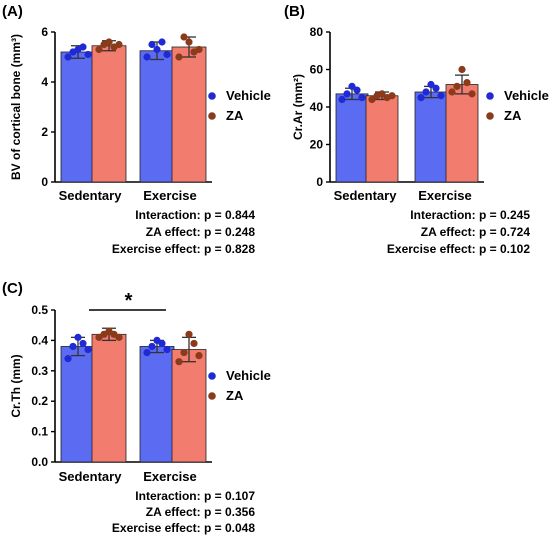 Image resolution: width=550 pixels, height=535 pixels. Describe the element at coordinates (458, 249) in the screenshot. I see `stat-line: Exercise effect: p = 0.102` at that location.